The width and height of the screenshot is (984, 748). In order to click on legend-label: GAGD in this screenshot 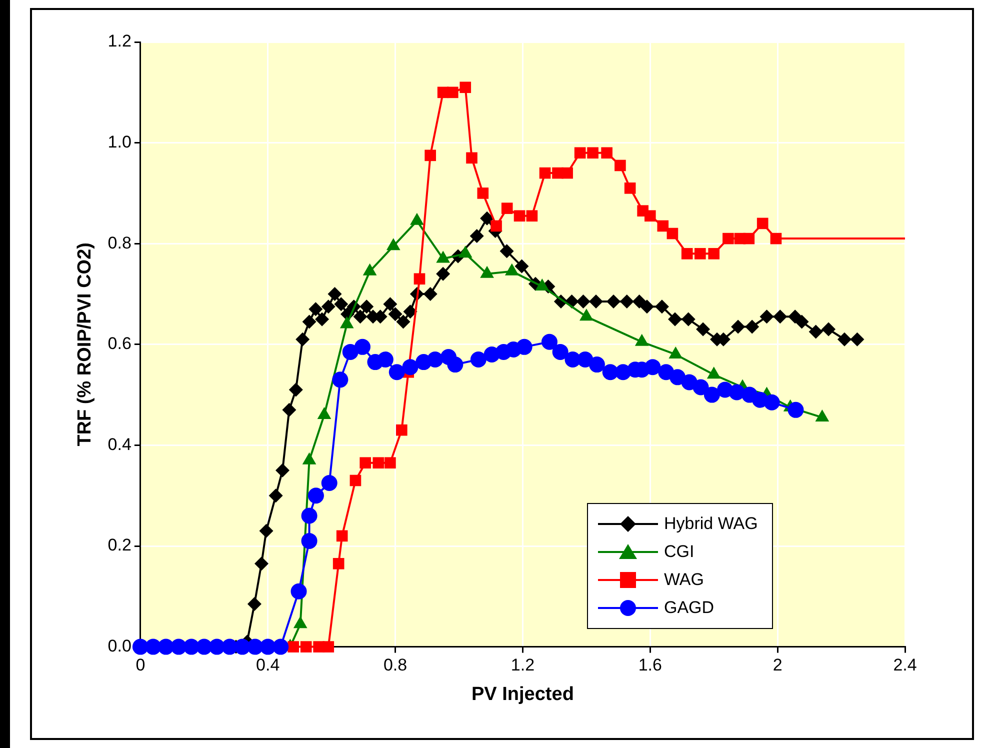, I will do `click(689, 607)`.